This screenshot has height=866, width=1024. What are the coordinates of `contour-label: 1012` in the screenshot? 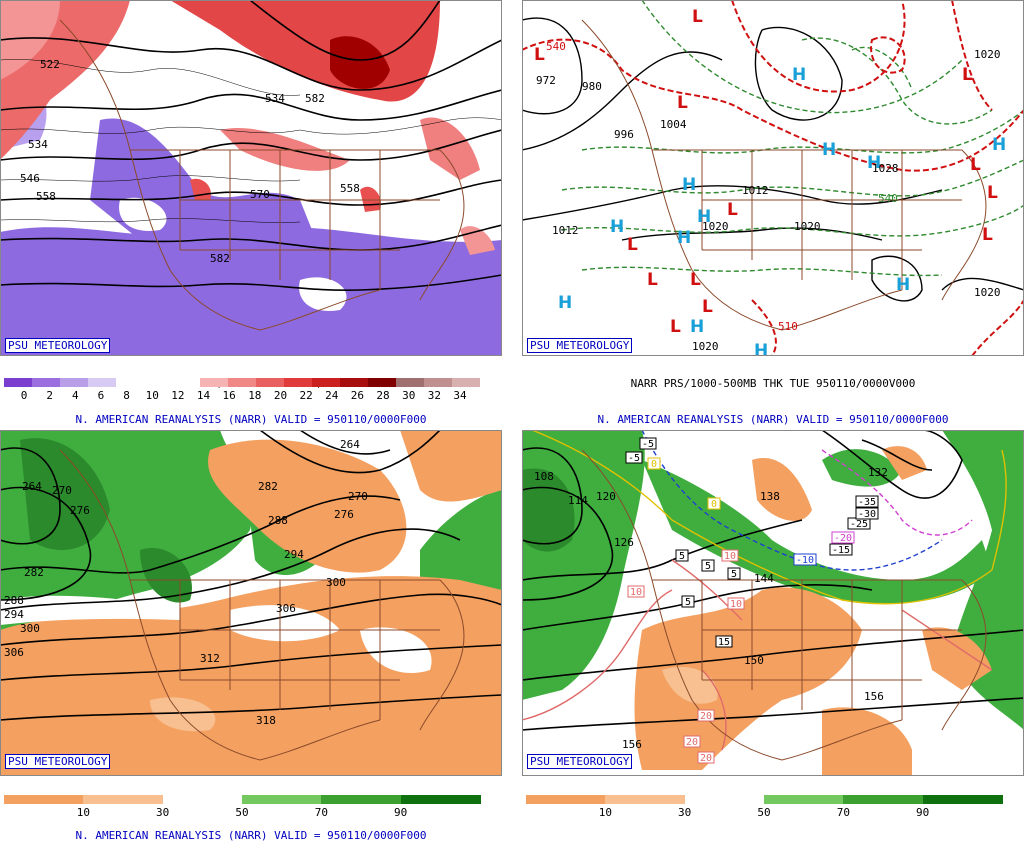 It's located at (565, 230).